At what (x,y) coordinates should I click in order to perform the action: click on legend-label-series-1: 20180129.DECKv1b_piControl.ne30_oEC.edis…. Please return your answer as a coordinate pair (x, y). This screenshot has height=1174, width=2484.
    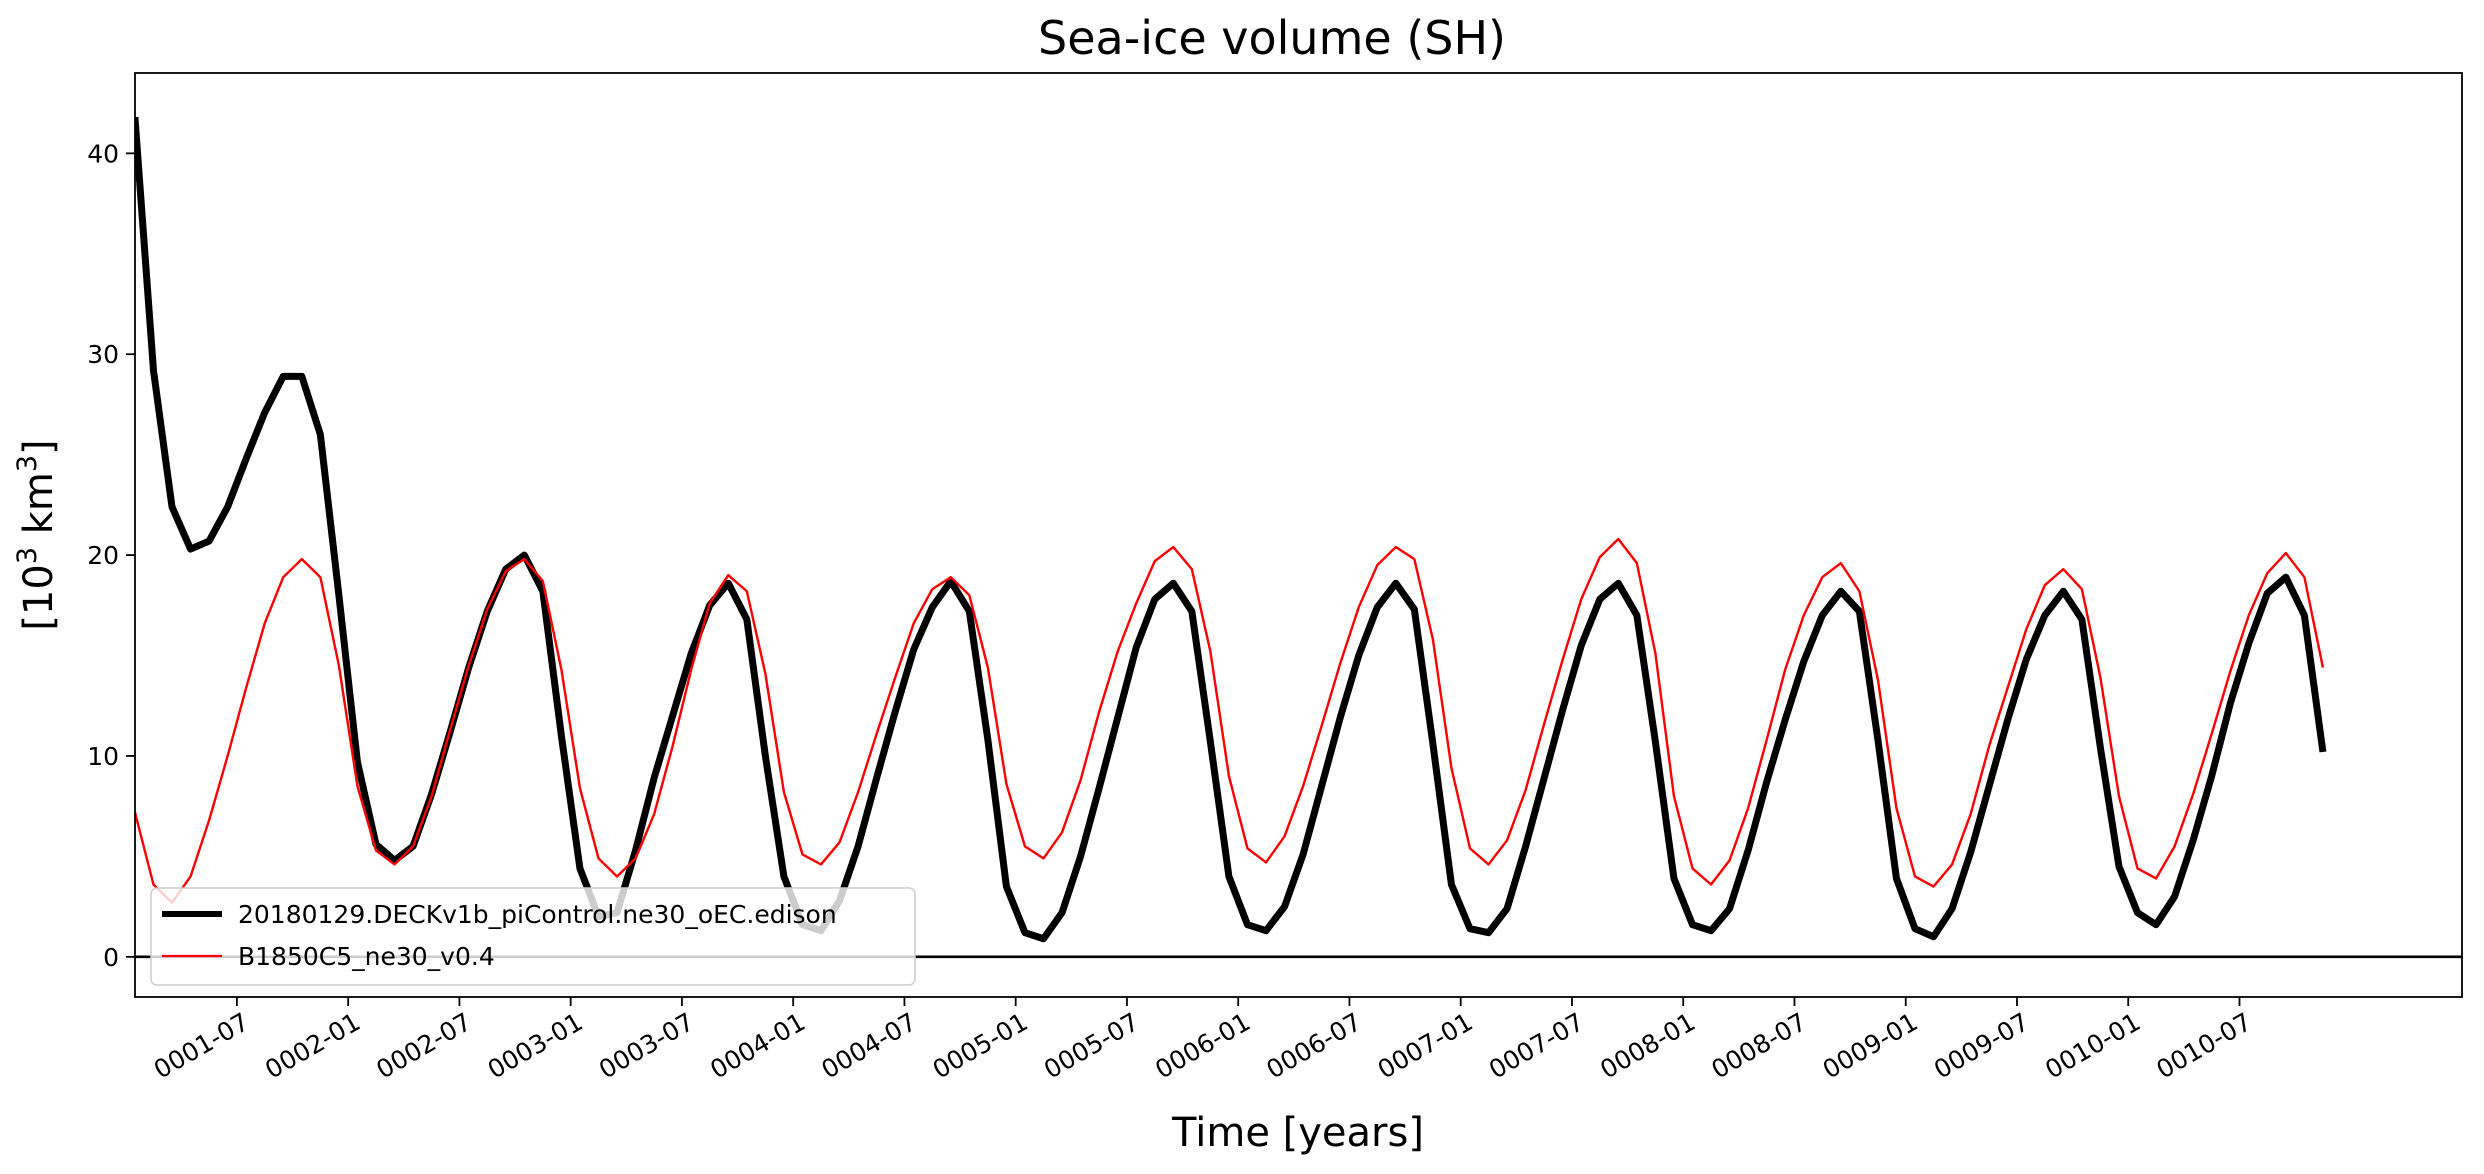
    Looking at the image, I should click on (537, 914).